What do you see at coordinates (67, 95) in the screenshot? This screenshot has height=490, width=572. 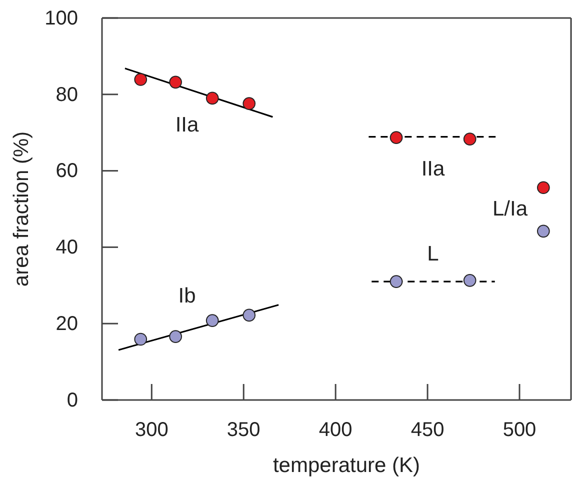 I see `y-tick-label: 80` at bounding box center [67, 95].